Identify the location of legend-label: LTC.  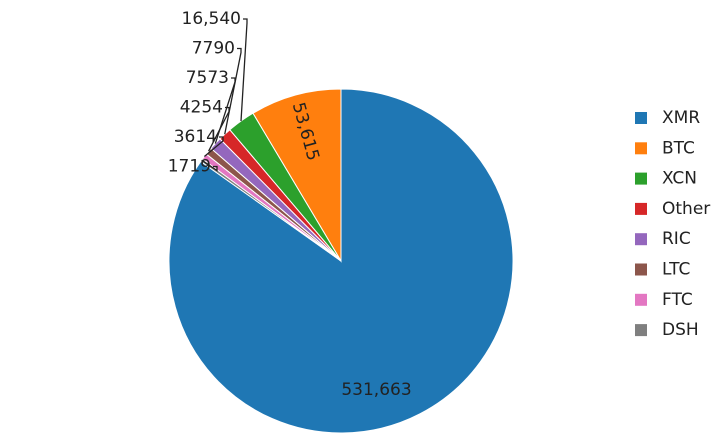
(676, 270).